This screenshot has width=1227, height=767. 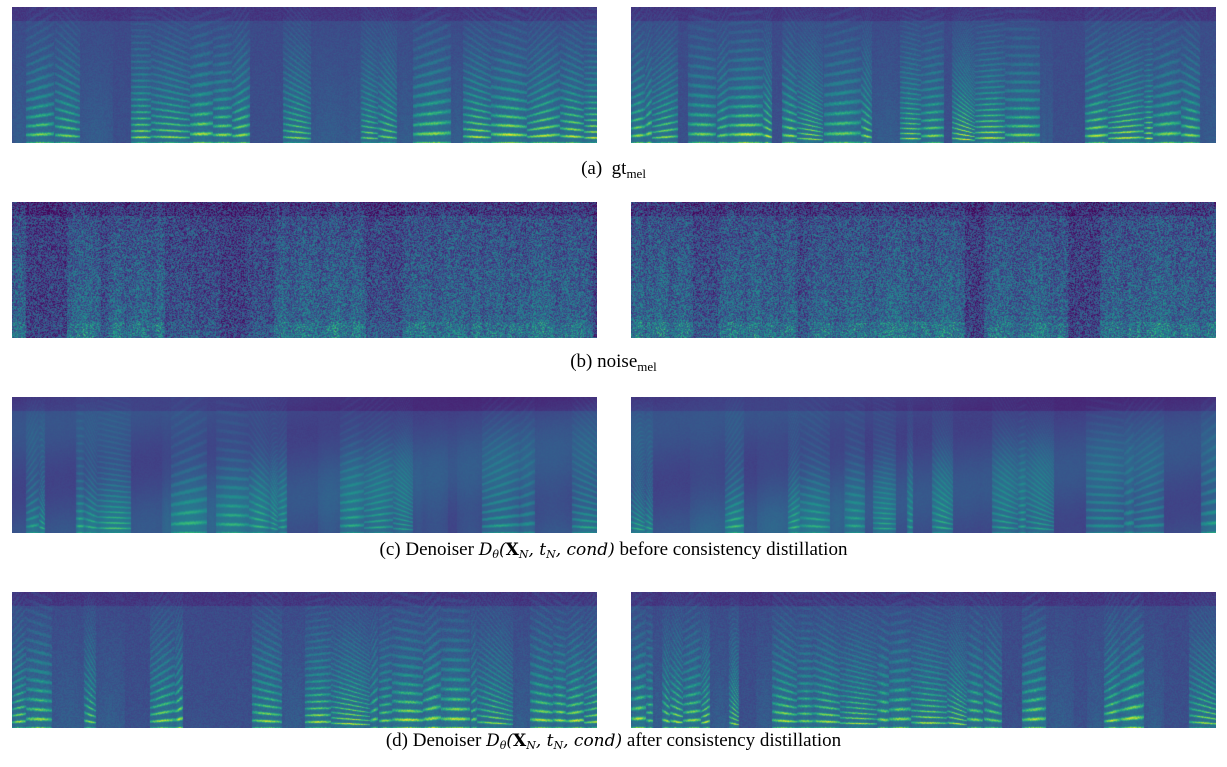 I want to click on spectrogram-before-left, so click(x=304, y=465).